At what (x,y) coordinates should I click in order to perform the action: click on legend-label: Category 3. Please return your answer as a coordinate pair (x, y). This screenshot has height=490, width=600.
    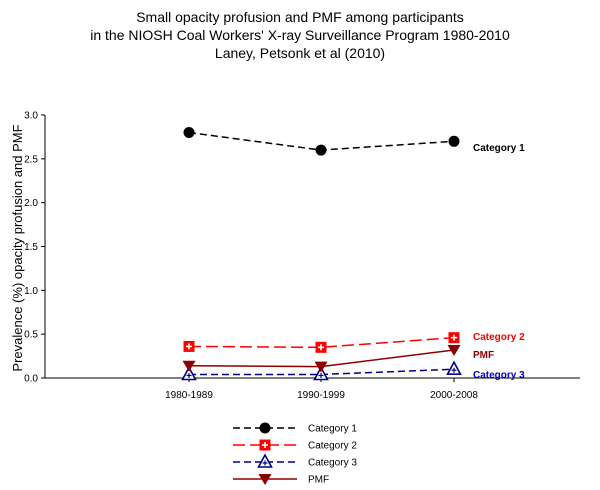
    Looking at the image, I should click on (332, 463).